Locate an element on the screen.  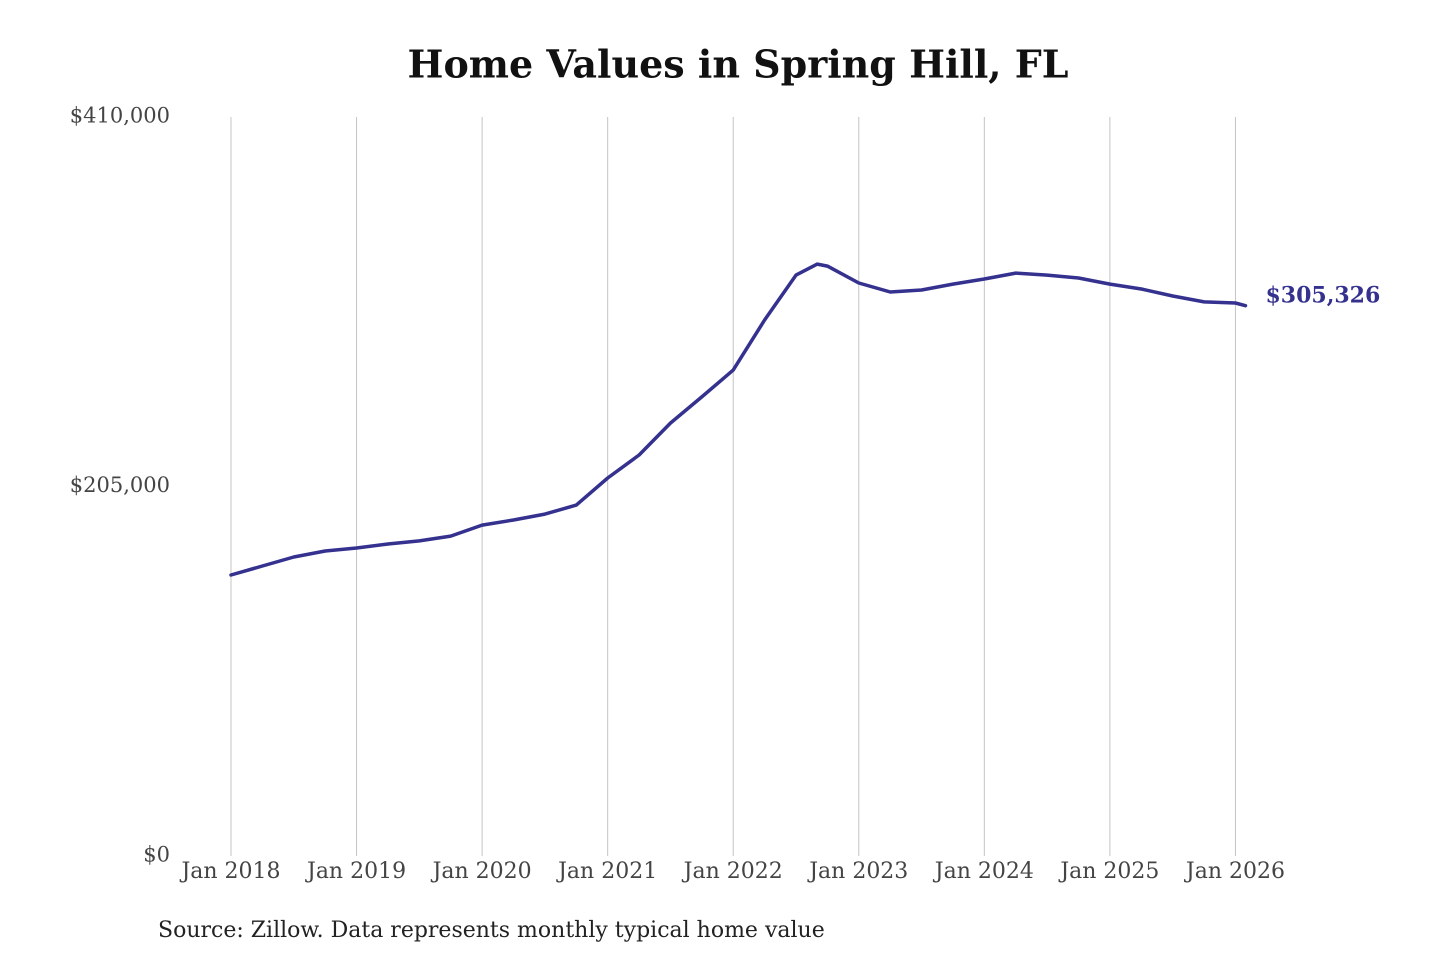
x-tick-label: Jan 2021 is located at coordinates (606, 871).